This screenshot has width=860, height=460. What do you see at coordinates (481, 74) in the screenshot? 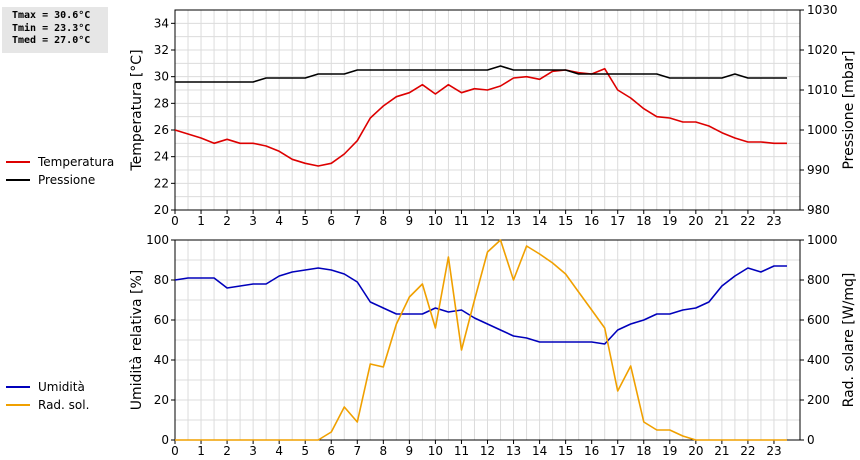
I see `series-line-pressione` at bounding box center [481, 74].